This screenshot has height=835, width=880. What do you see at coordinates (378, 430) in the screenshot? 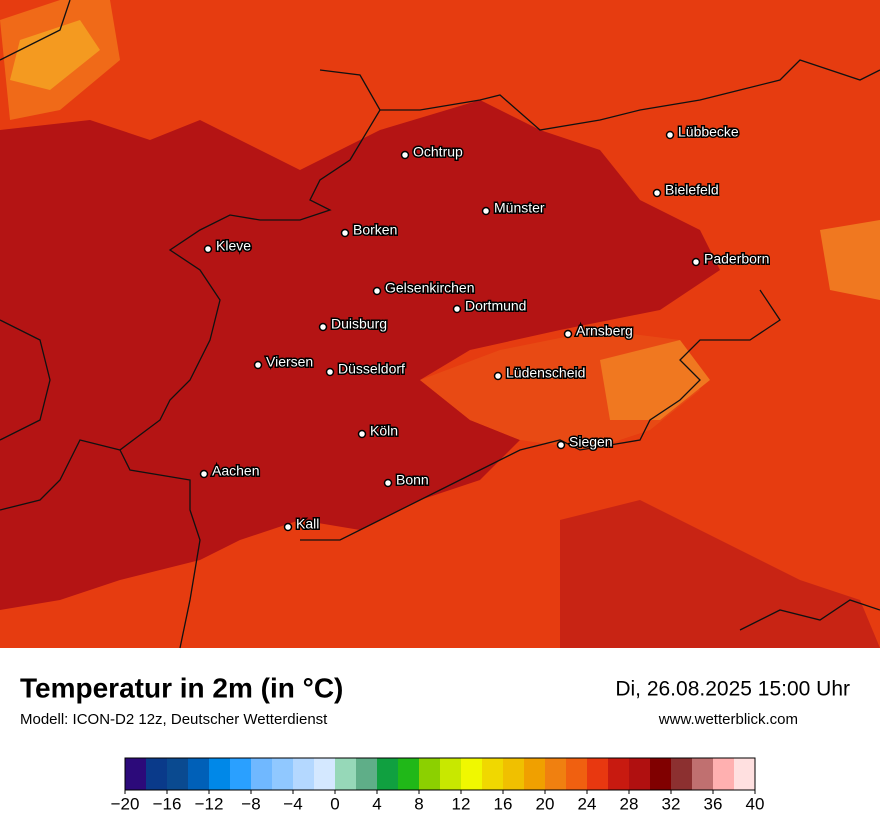
I see `city: Köln` at bounding box center [378, 430].